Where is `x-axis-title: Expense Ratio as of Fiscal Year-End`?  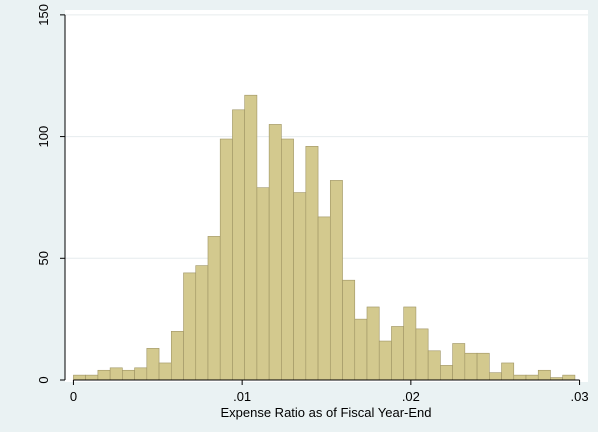
x-axis-title: Expense Ratio as of Fiscal Year-End is located at coordinates (325, 412).